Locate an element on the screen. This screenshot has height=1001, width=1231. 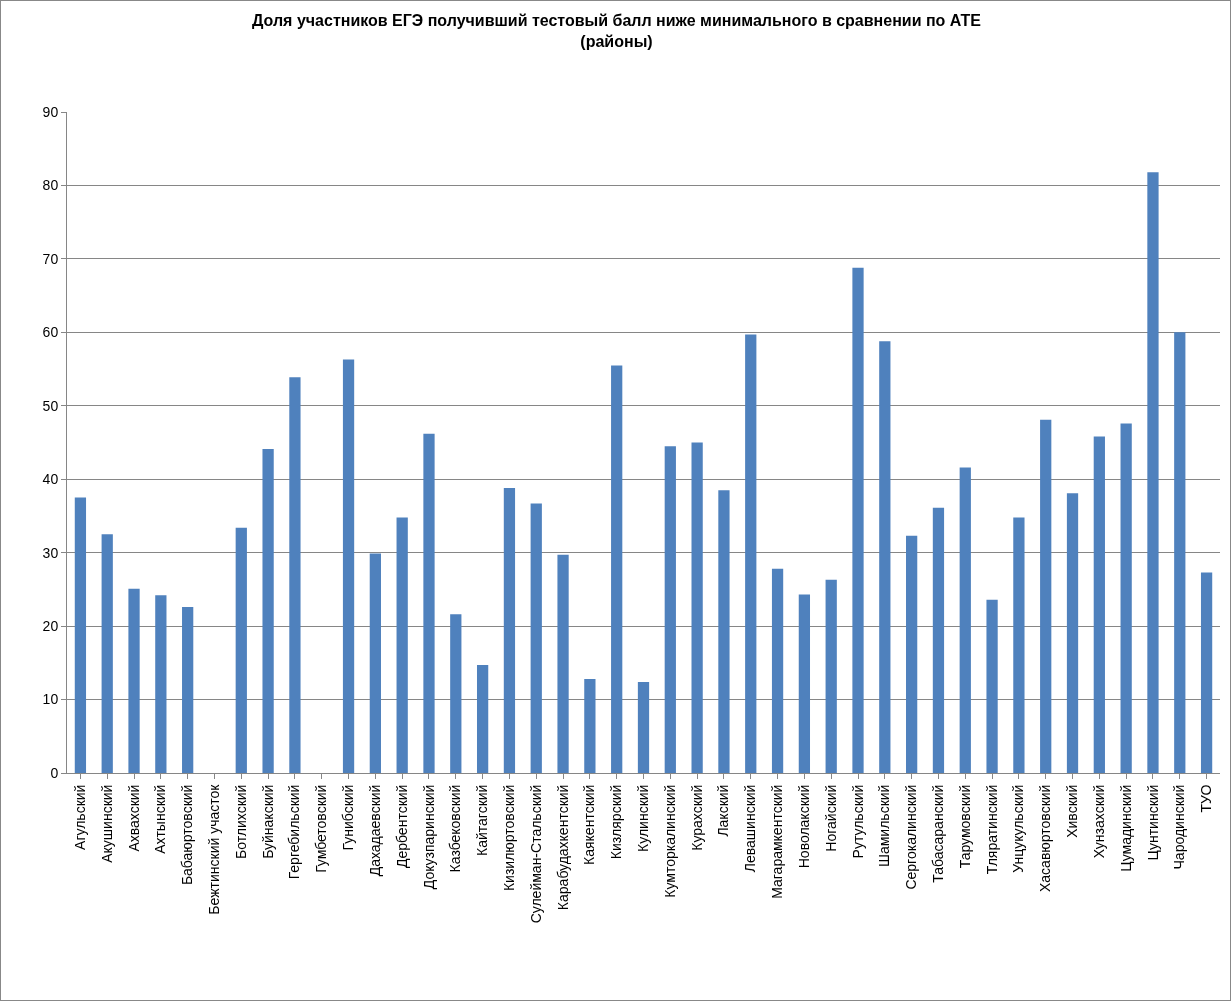
x-tick-label: Цумадинский is located at coordinates (1125, 828).